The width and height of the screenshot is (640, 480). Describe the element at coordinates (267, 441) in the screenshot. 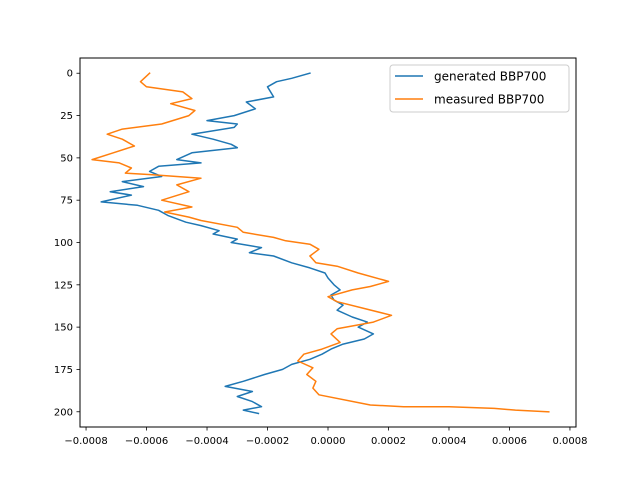

I see `x-tick-label: −0.0002` at that location.